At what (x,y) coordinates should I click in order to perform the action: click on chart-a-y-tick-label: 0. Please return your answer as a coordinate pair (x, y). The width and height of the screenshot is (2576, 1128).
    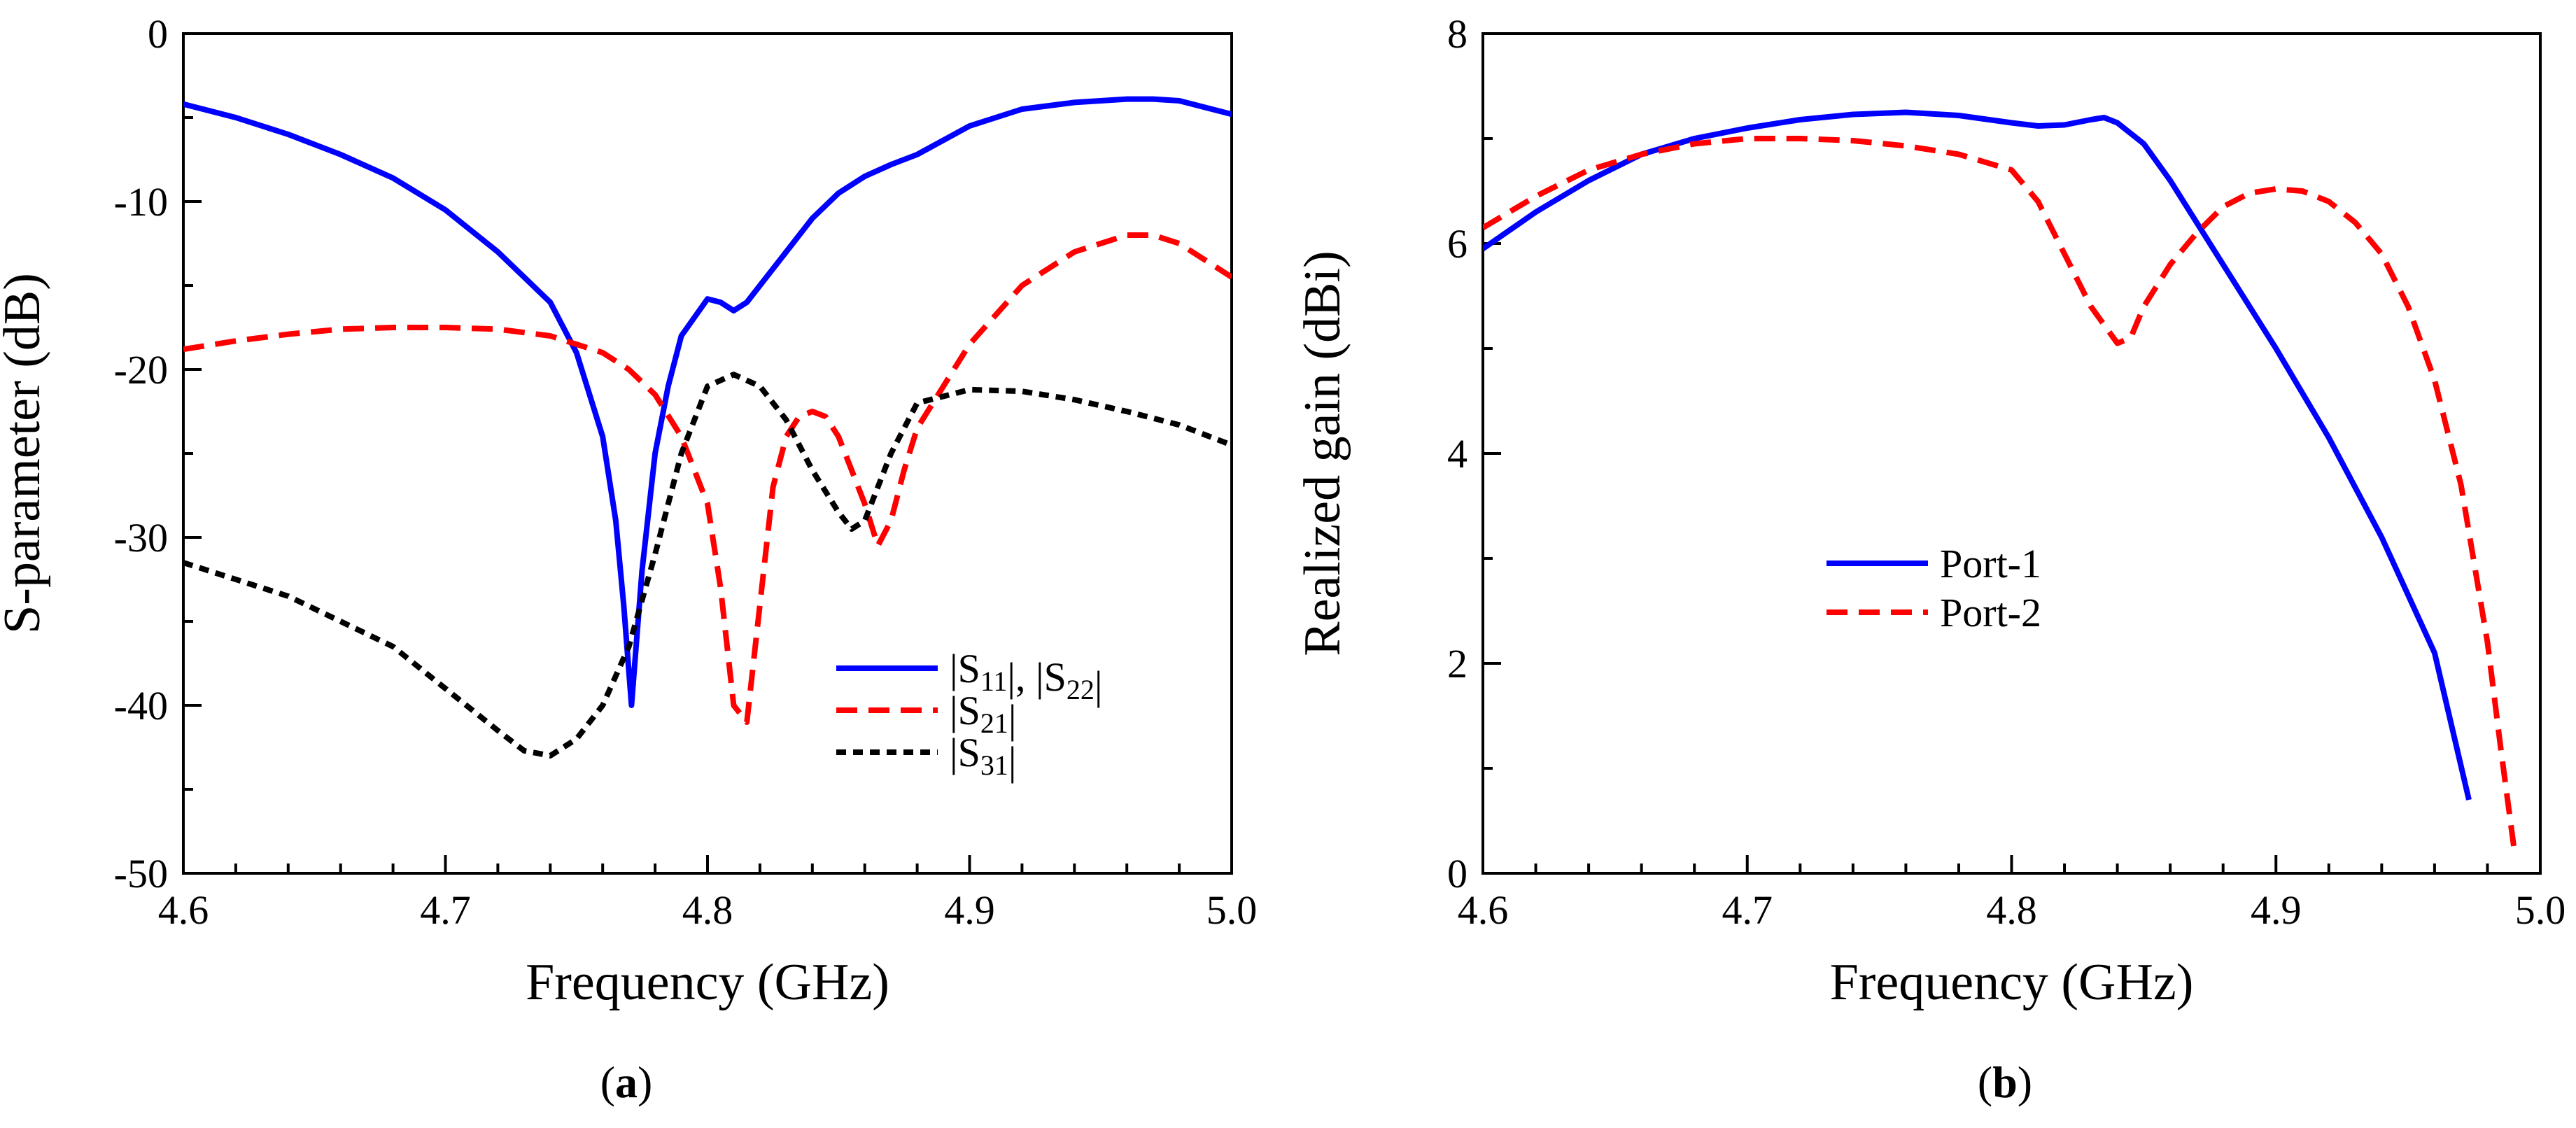
    Looking at the image, I should click on (158, 34).